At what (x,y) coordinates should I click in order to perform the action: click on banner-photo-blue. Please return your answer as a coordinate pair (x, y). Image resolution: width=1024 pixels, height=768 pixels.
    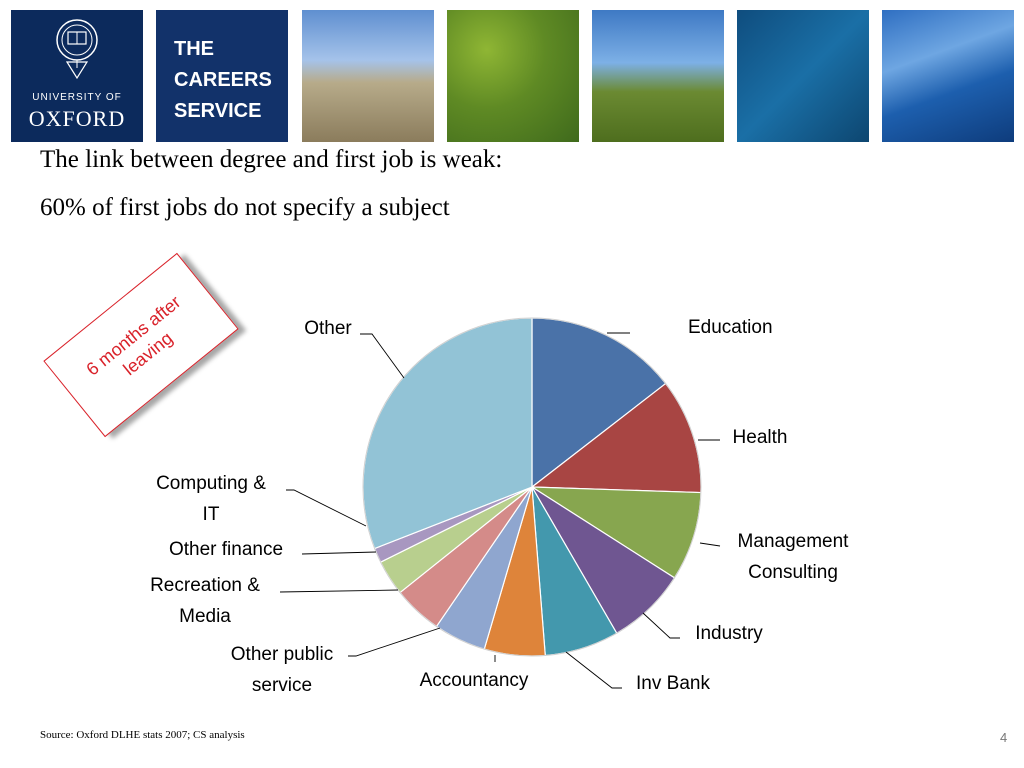
    Looking at the image, I should click on (803, 76).